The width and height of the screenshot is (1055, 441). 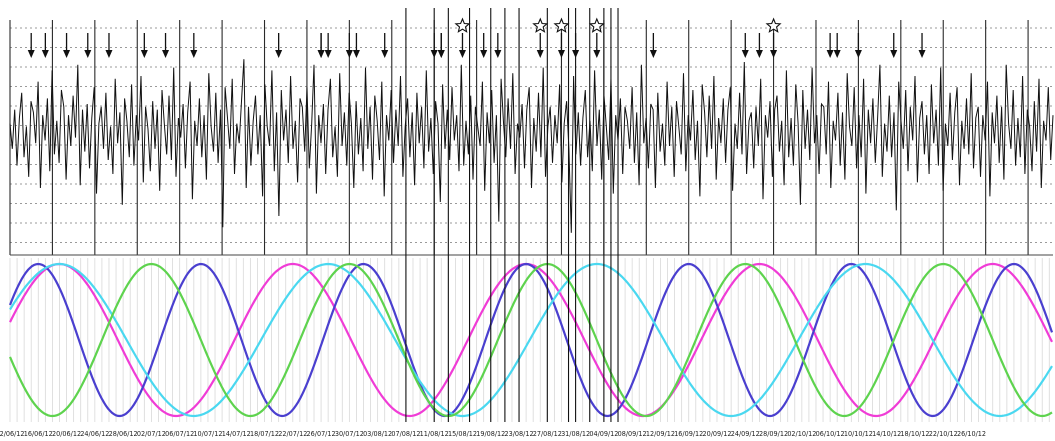 What do you see at coordinates (236, 433) in the screenshot?
I see `x-tick-label: 14/07/12` at bounding box center [236, 433].